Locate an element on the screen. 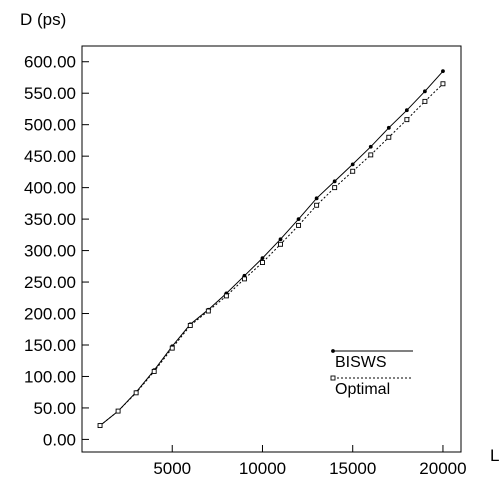 This screenshot has height=485, width=499. x-tick-label: 20000 is located at coordinates (442, 468).